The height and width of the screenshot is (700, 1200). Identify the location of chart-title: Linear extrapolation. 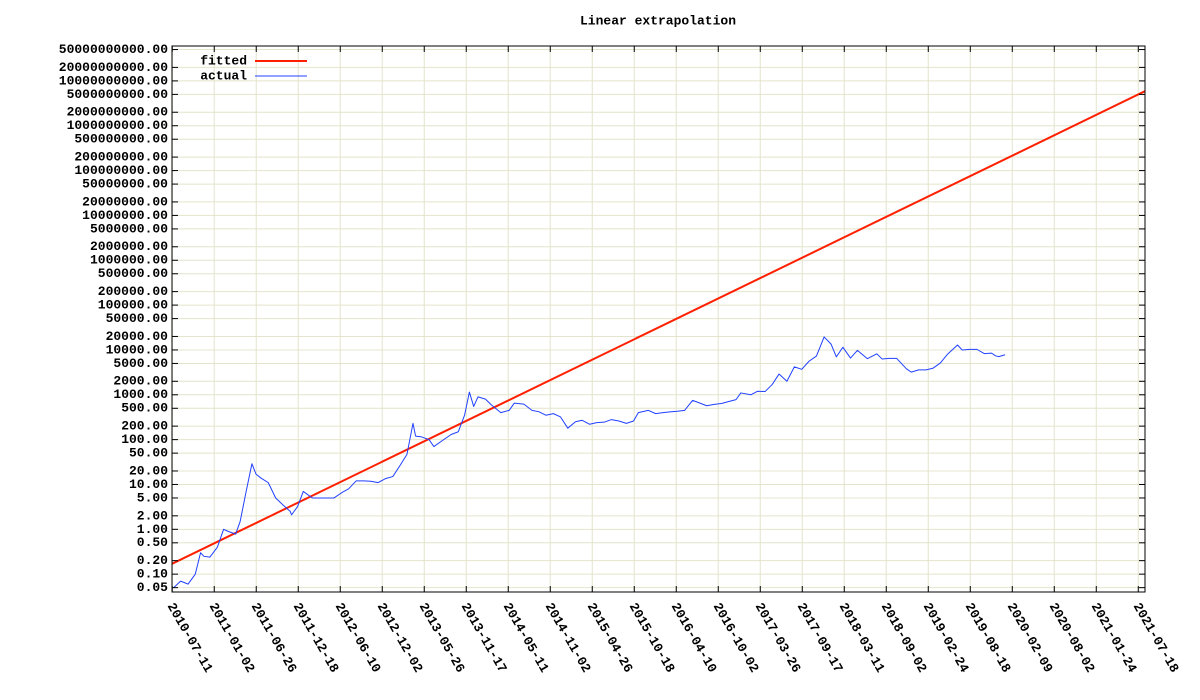
(658, 20).